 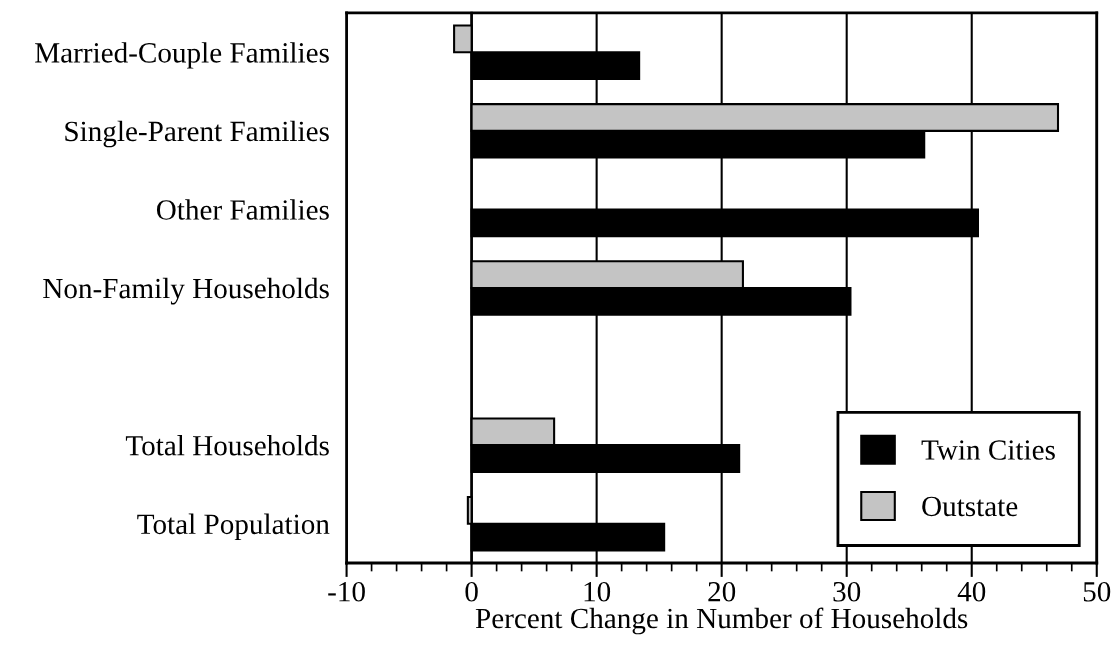 I want to click on y-tick-label: Single-Parent Families, so click(x=197, y=134).